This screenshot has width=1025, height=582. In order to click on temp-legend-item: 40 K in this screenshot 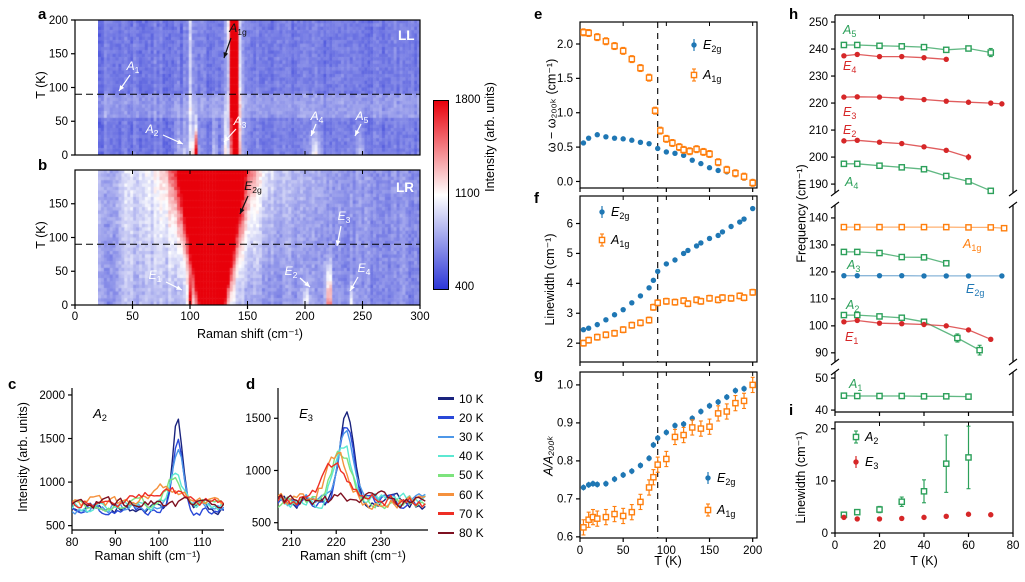, I will do `click(461, 456)`.